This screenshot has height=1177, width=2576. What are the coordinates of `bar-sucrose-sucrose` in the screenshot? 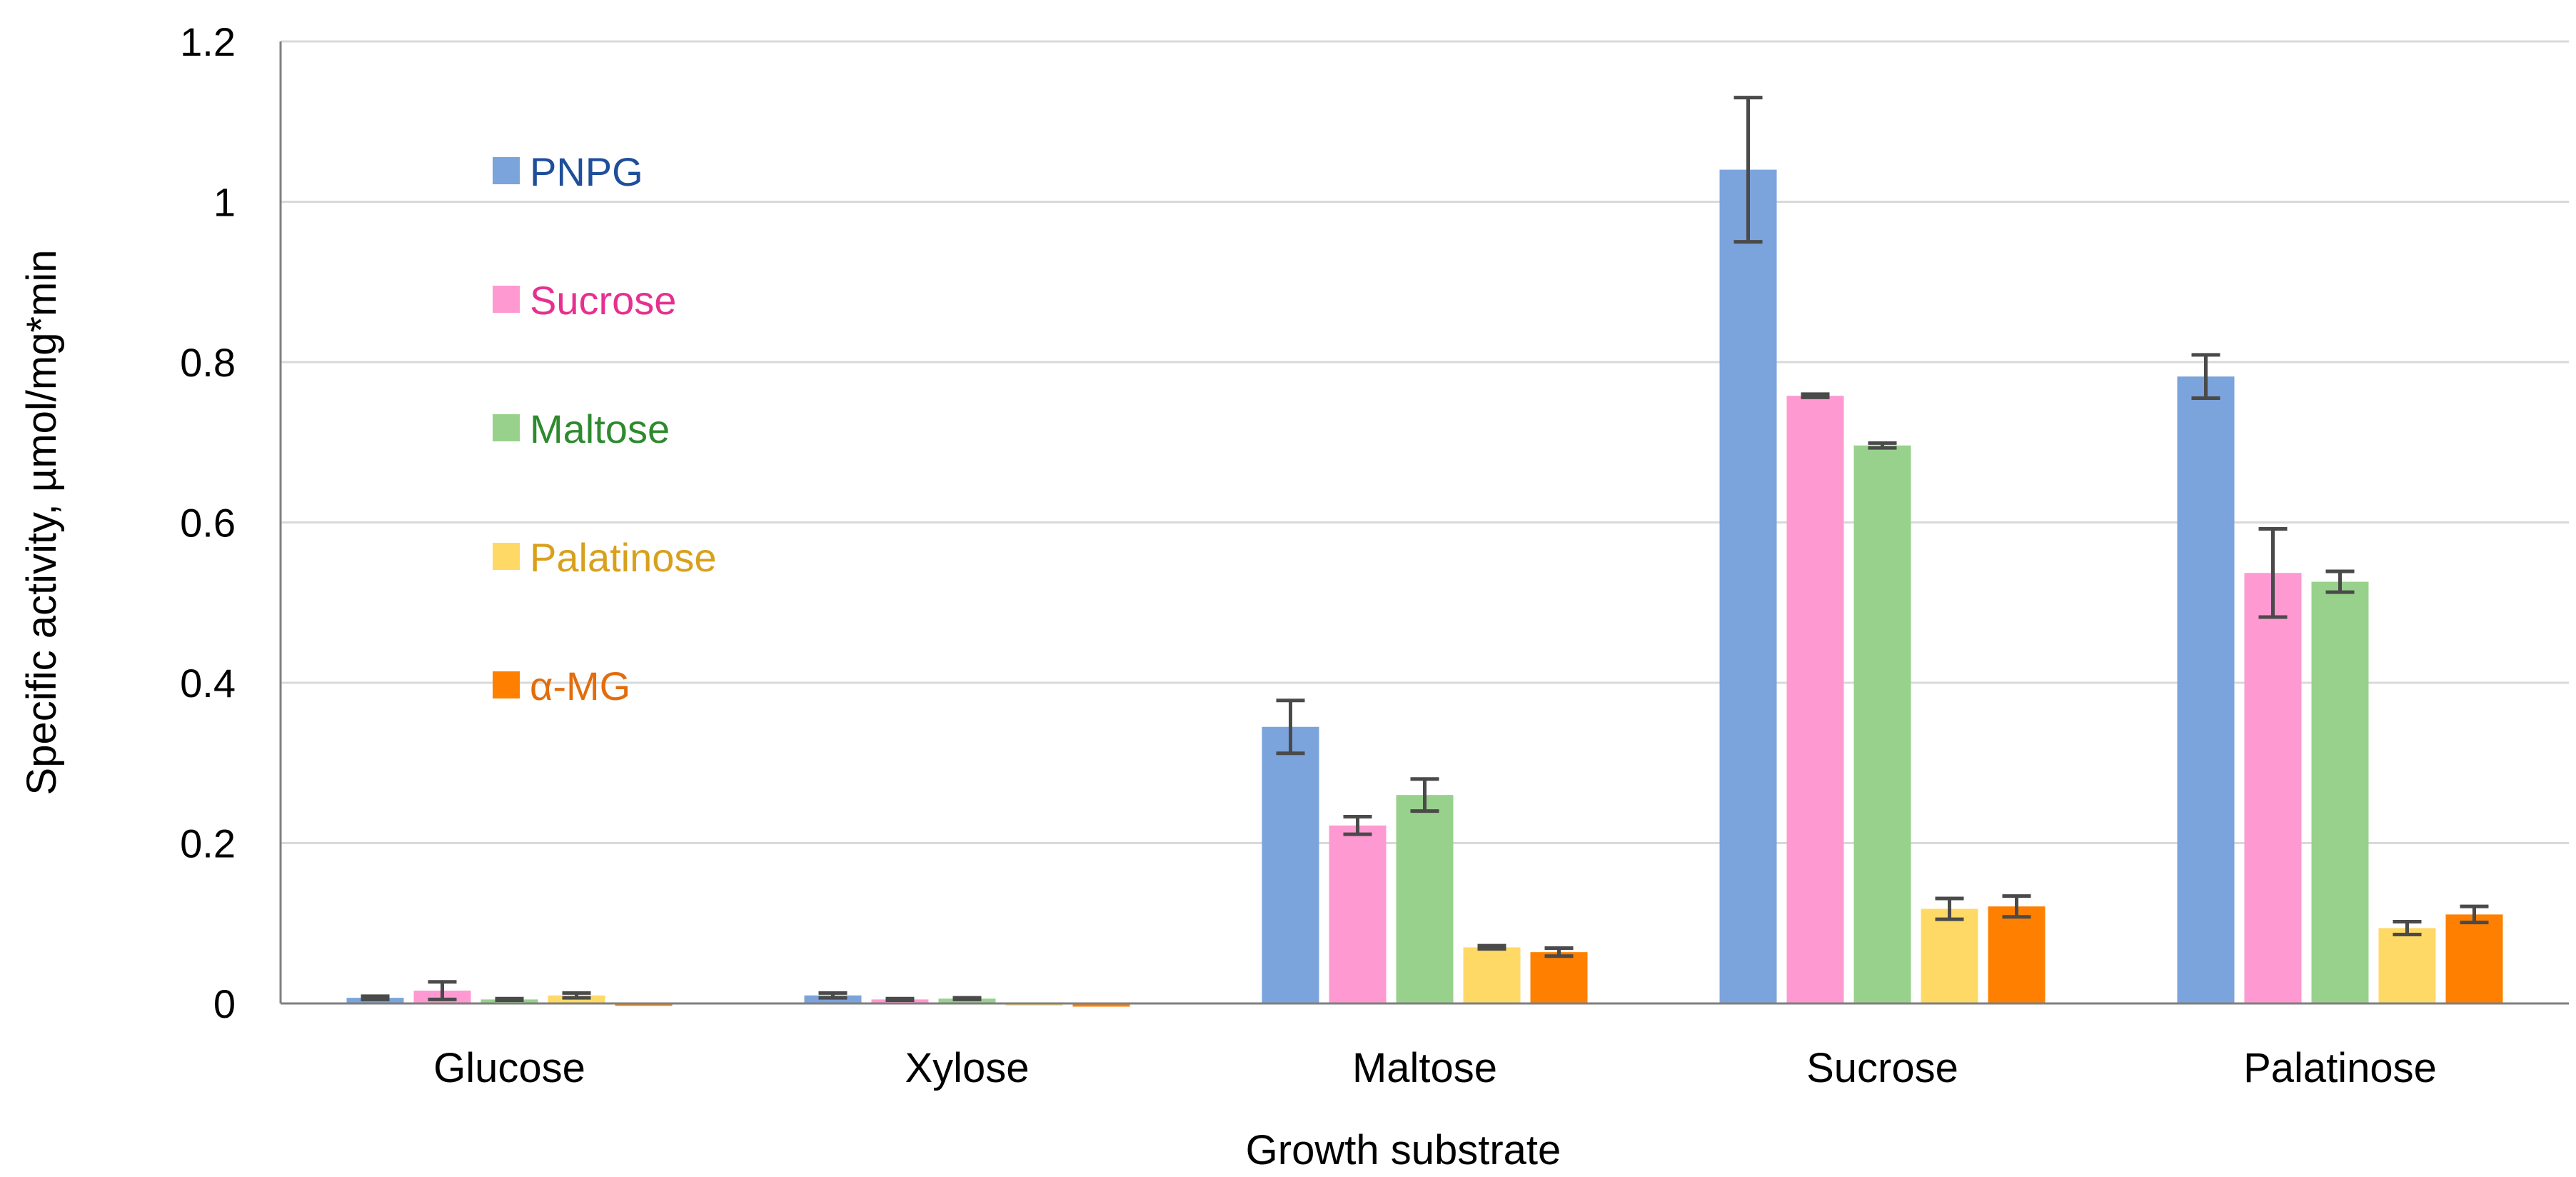 It's located at (1815, 699).